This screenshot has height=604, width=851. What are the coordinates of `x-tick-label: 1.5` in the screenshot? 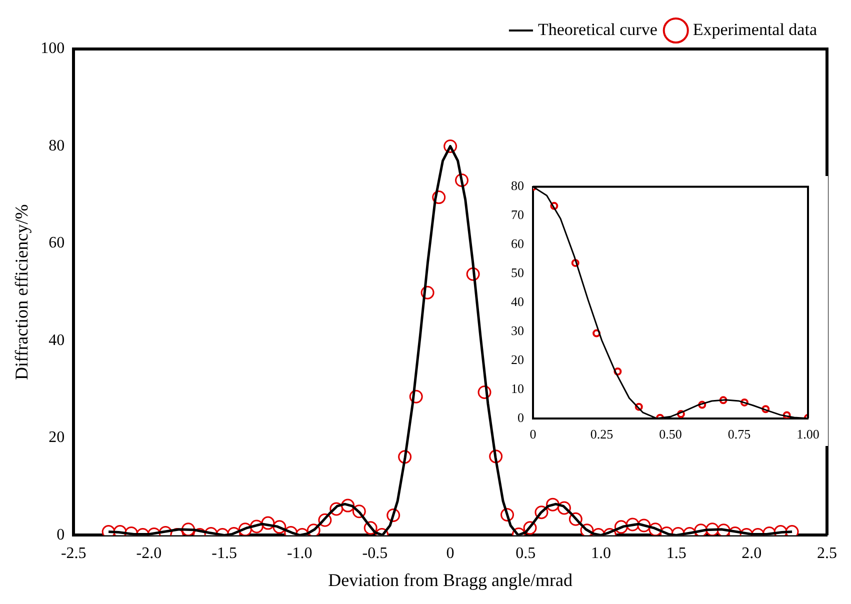 It's located at (676, 553).